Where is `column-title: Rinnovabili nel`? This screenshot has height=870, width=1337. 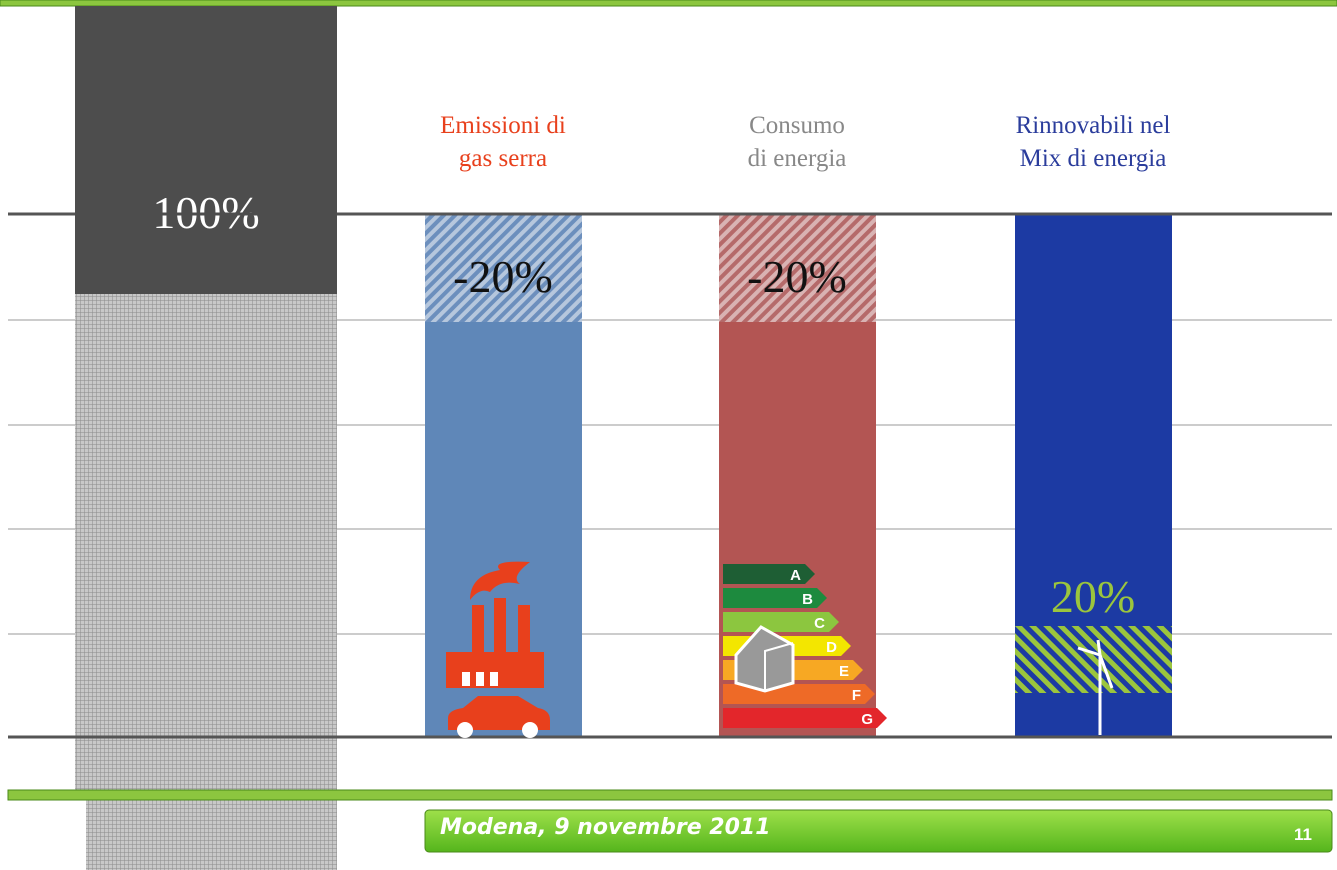
column-title: Rinnovabili nel is located at coordinates (1093, 125).